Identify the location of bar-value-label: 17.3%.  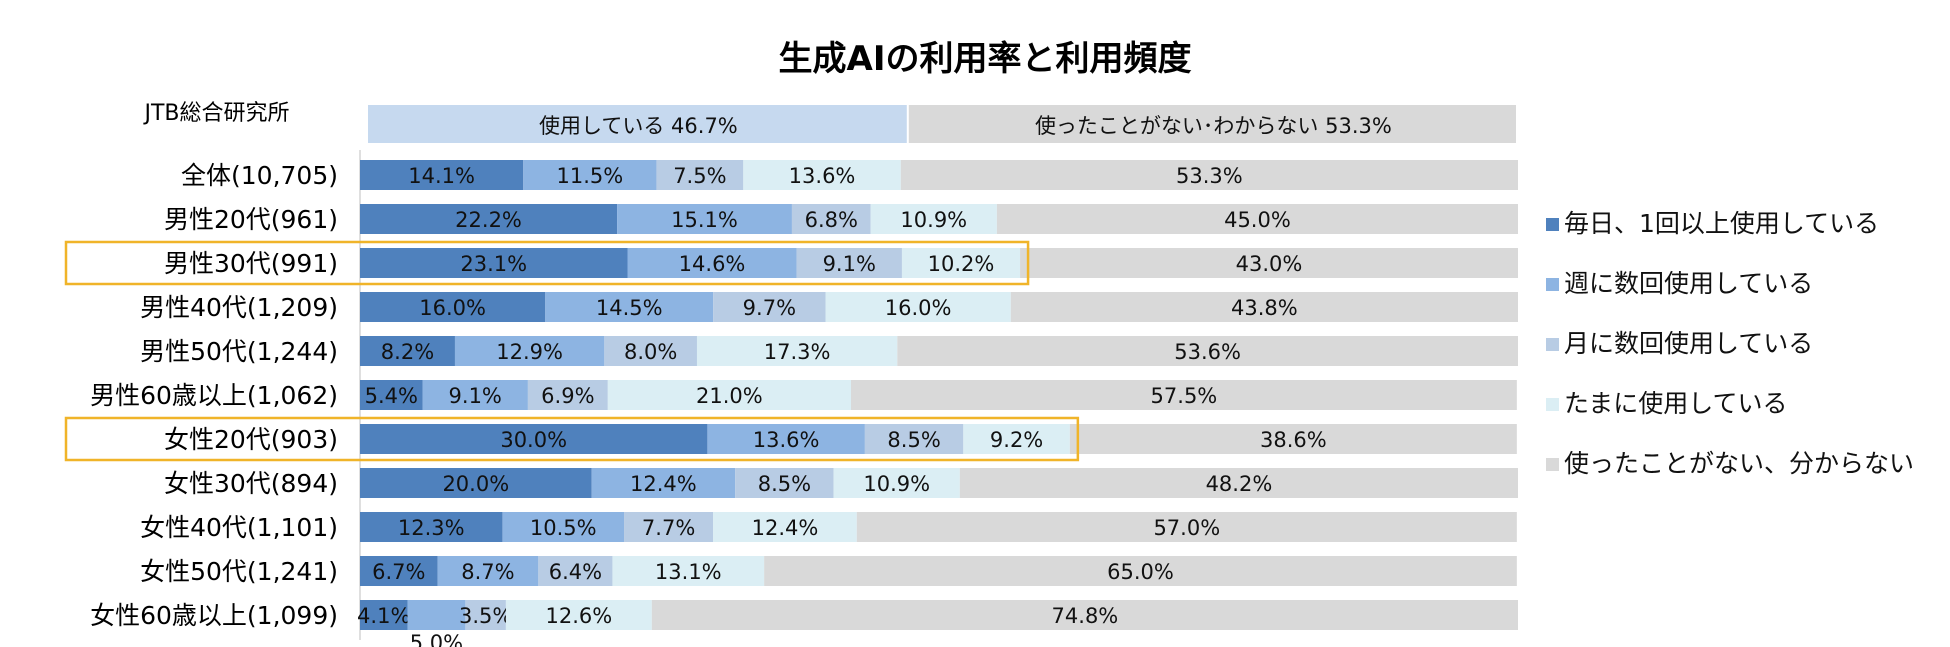
(797, 352).